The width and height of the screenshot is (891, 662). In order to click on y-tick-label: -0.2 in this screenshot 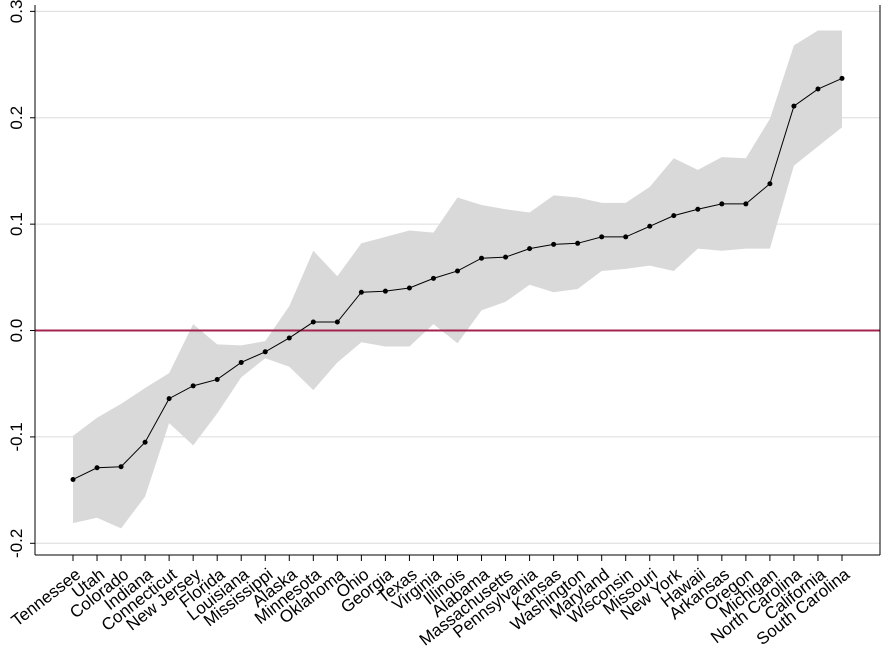, I will do `click(16, 543)`.